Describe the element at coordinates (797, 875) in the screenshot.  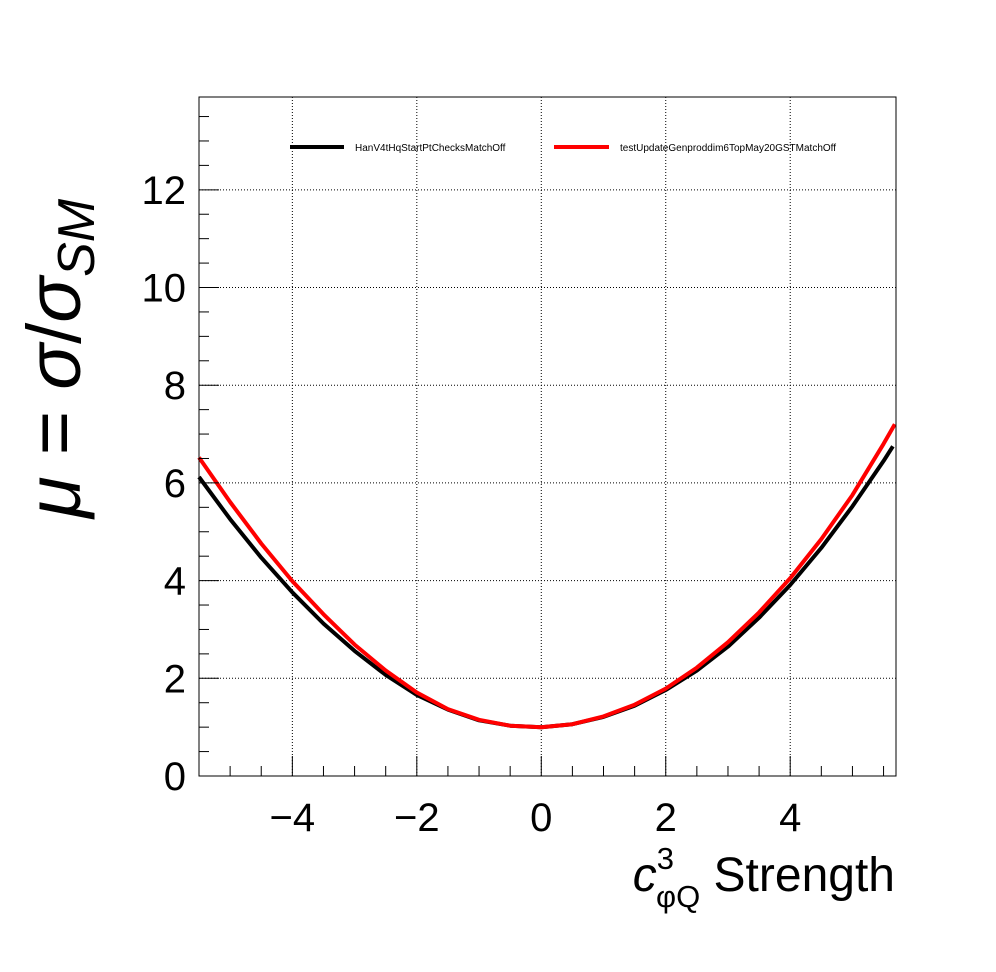
I see `x-axis-suffix: Strength` at that location.